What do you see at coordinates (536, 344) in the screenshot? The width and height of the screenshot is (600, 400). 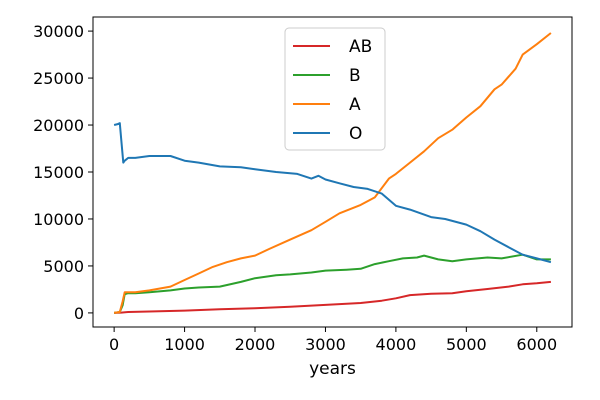 I see `x-tick-label: 6000` at bounding box center [536, 344].